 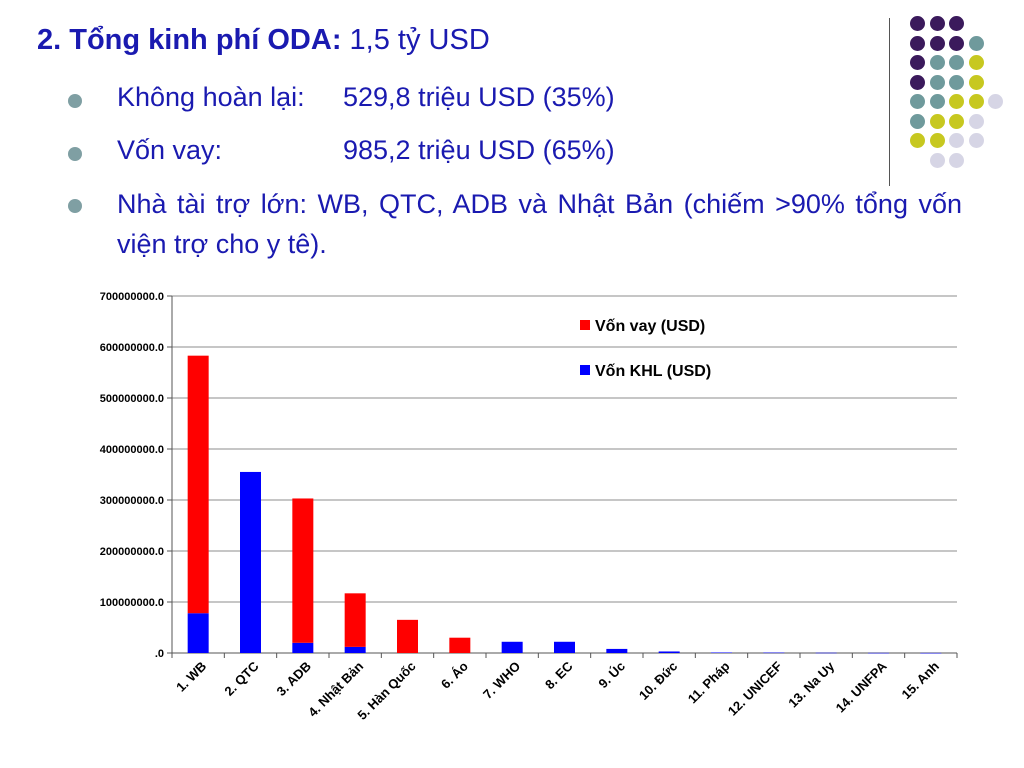 What do you see at coordinates (479, 150) in the screenshot?
I see `bullet-loan-value: 985,2 triệu USD (65%)` at bounding box center [479, 150].